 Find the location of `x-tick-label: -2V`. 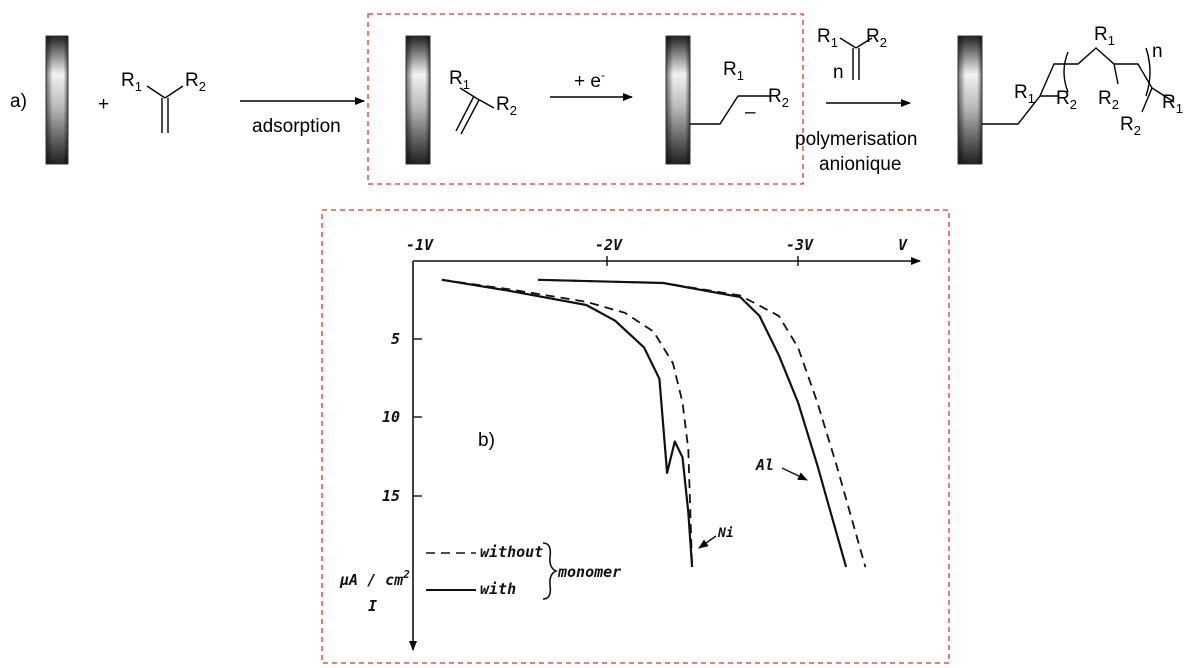

x-tick-label: -2V is located at coordinates (609, 245).